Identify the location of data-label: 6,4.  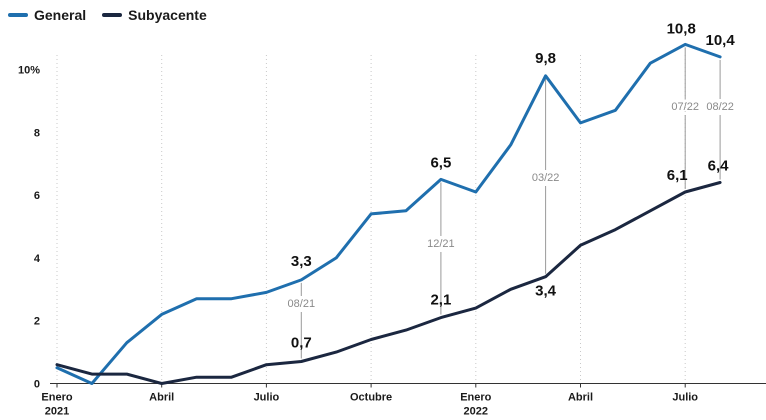
(719, 166).